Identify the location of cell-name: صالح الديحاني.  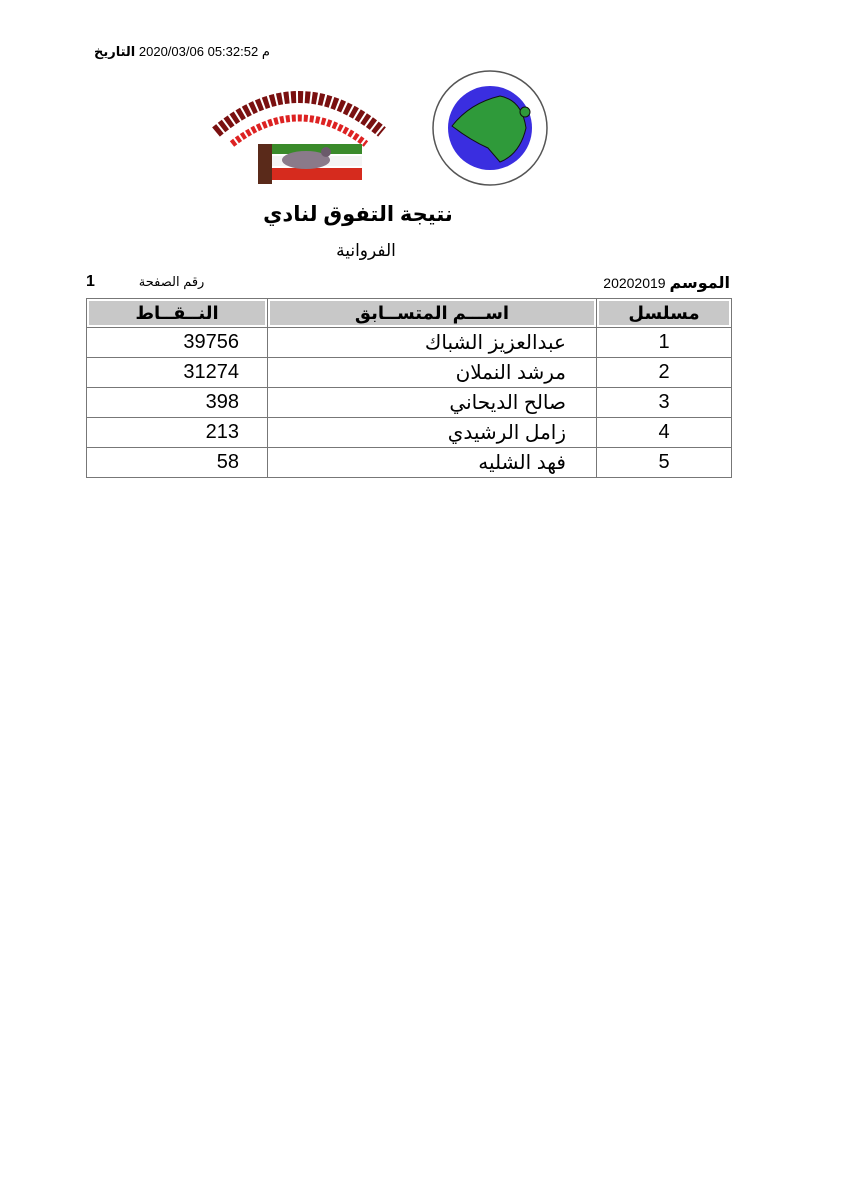
(432, 402).